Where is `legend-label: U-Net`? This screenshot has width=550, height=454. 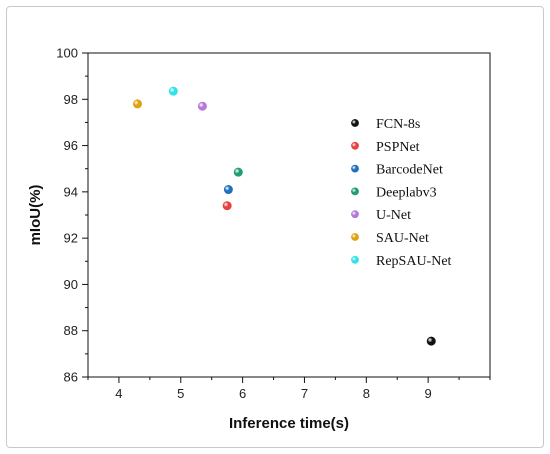
legend-label: U-Net is located at coordinates (393, 215).